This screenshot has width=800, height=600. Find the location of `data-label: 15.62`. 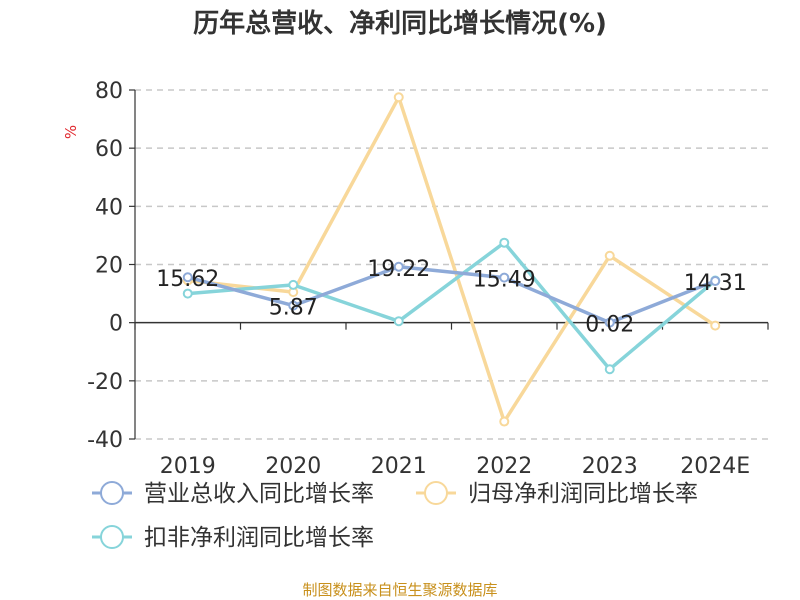

data-label: 15.62 is located at coordinates (187, 279).